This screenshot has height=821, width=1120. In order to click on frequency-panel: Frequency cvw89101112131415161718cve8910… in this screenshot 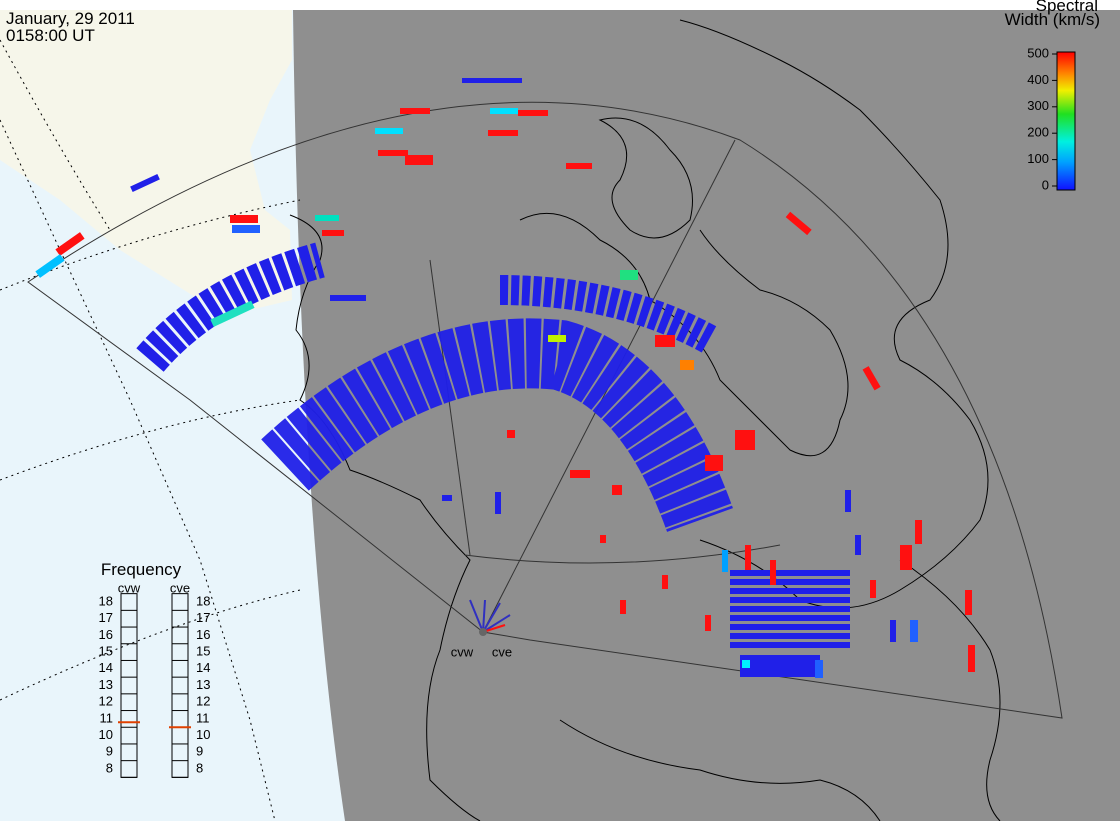, I will do `click(154, 669)`.